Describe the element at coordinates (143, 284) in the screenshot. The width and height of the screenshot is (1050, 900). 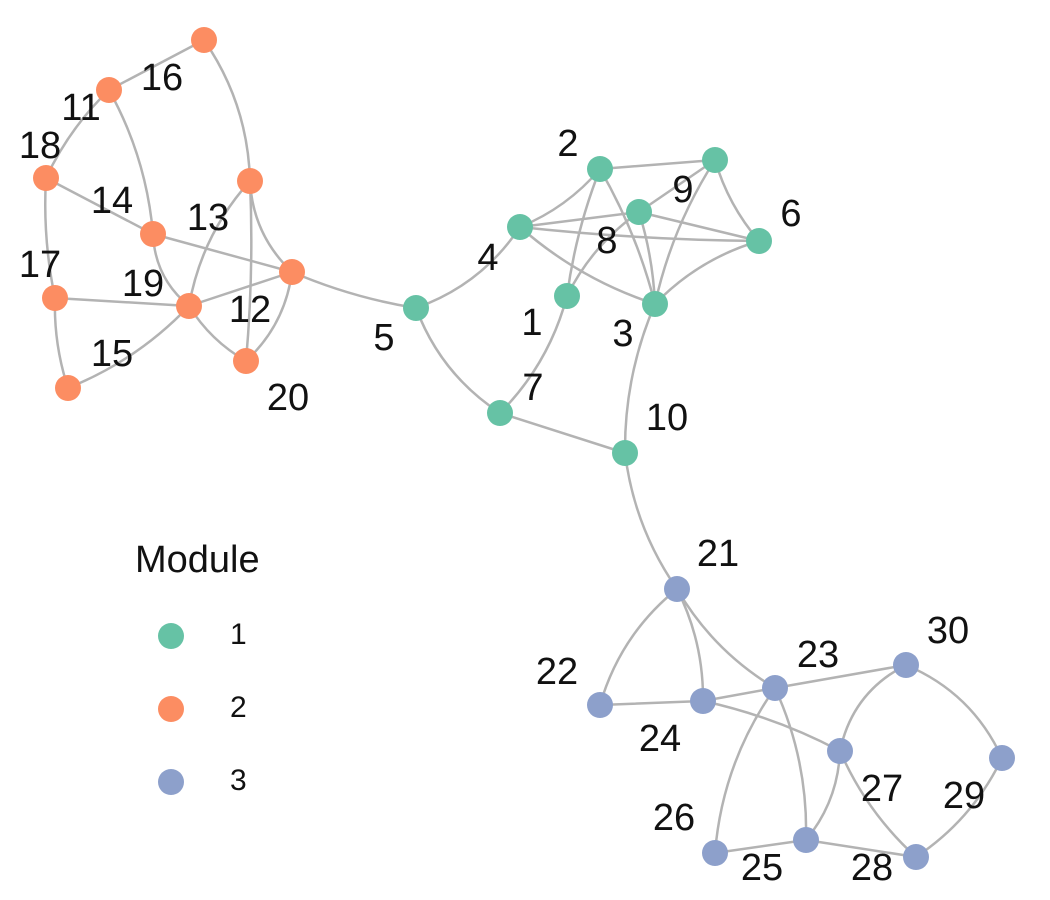
I see `node-label-19: 19` at that location.